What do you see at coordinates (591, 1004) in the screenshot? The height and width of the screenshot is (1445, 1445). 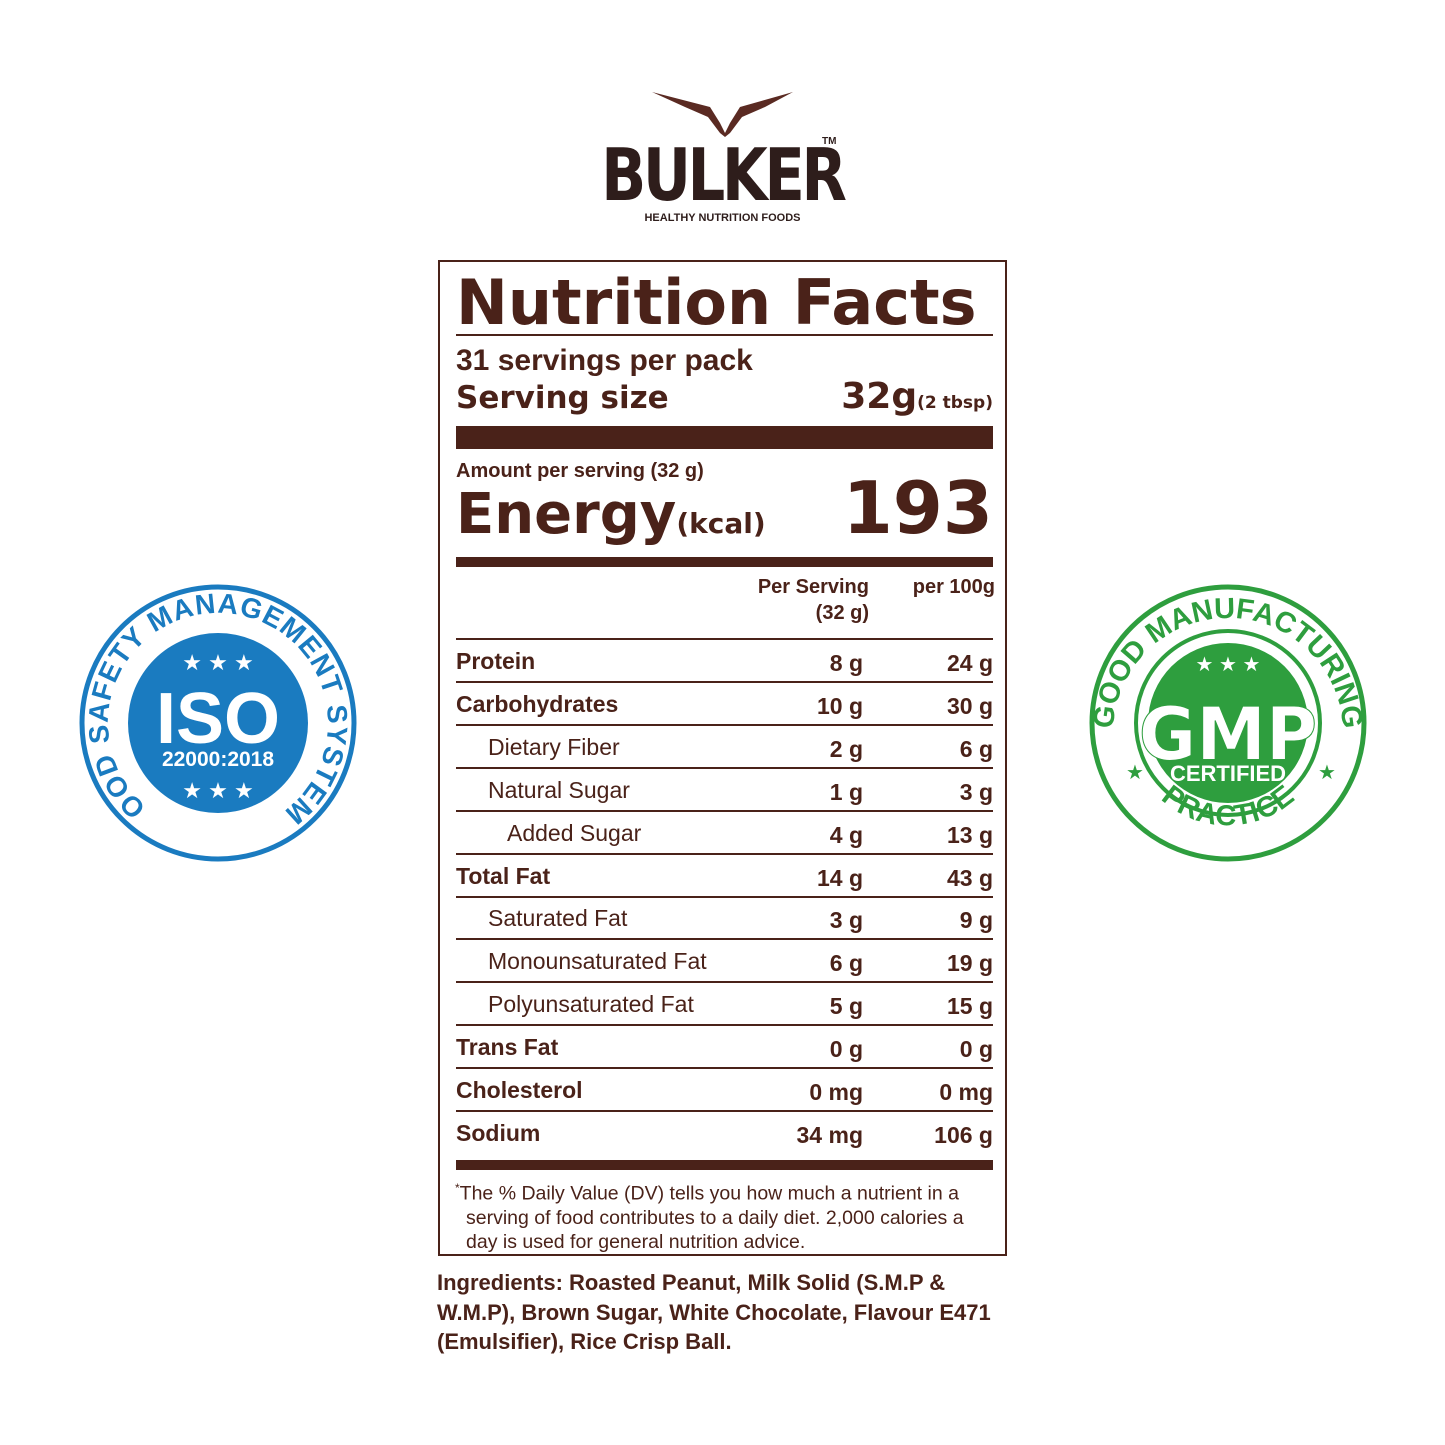 I see `nutrient-name: Polyunsaturated Fat` at bounding box center [591, 1004].